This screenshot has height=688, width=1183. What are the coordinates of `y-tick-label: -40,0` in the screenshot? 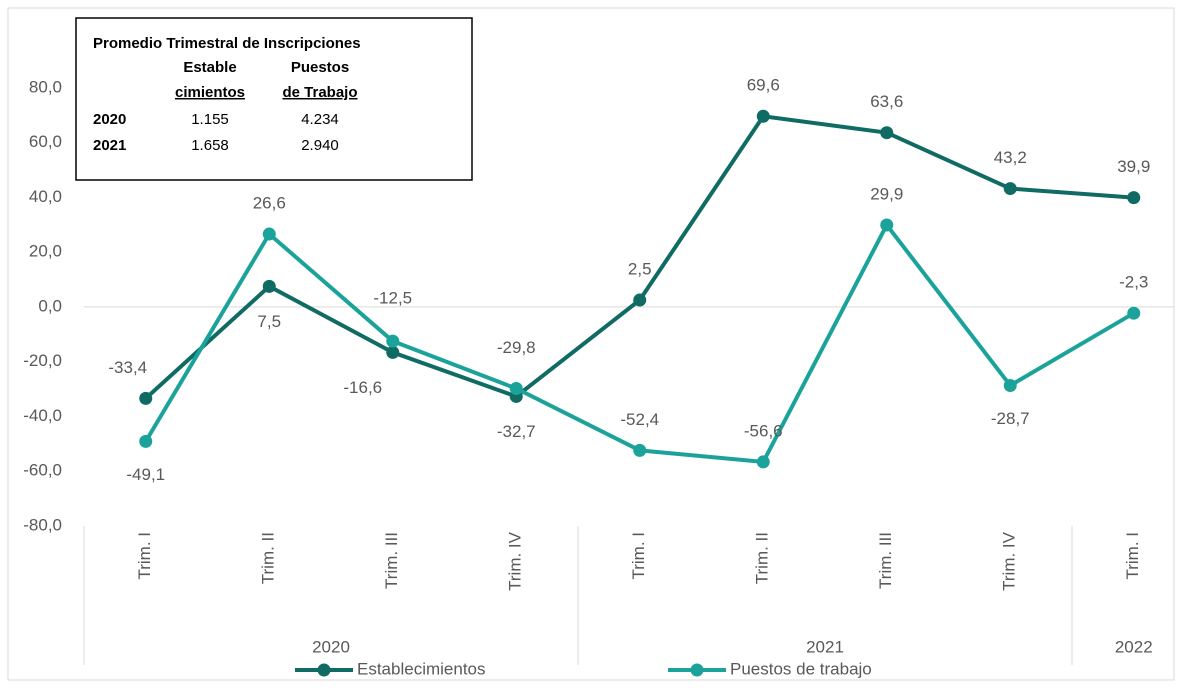 It's located at (42, 415).